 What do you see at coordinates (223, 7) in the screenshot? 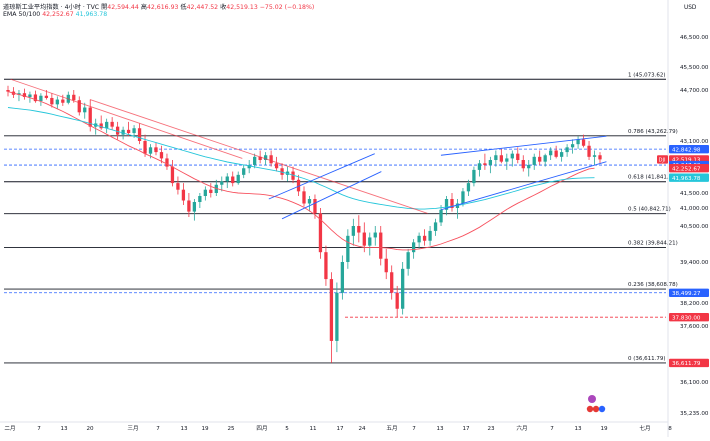
I see `close-label: 收` at bounding box center [223, 7].